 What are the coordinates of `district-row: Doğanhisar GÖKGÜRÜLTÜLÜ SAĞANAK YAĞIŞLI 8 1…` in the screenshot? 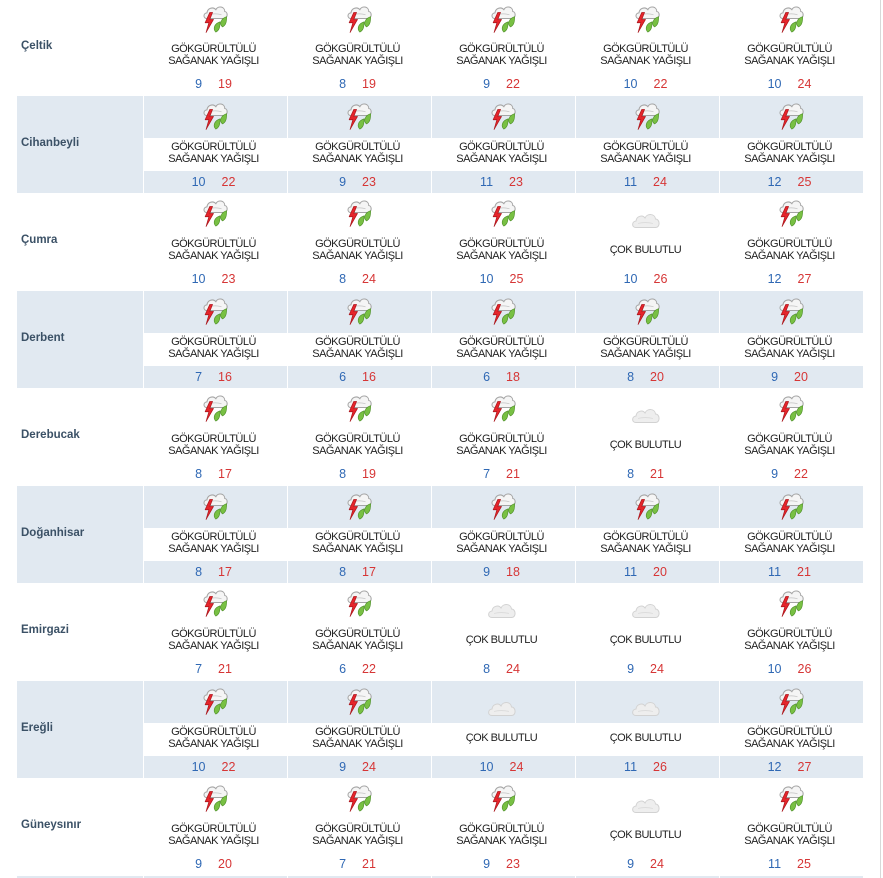 It's located at (440, 534).